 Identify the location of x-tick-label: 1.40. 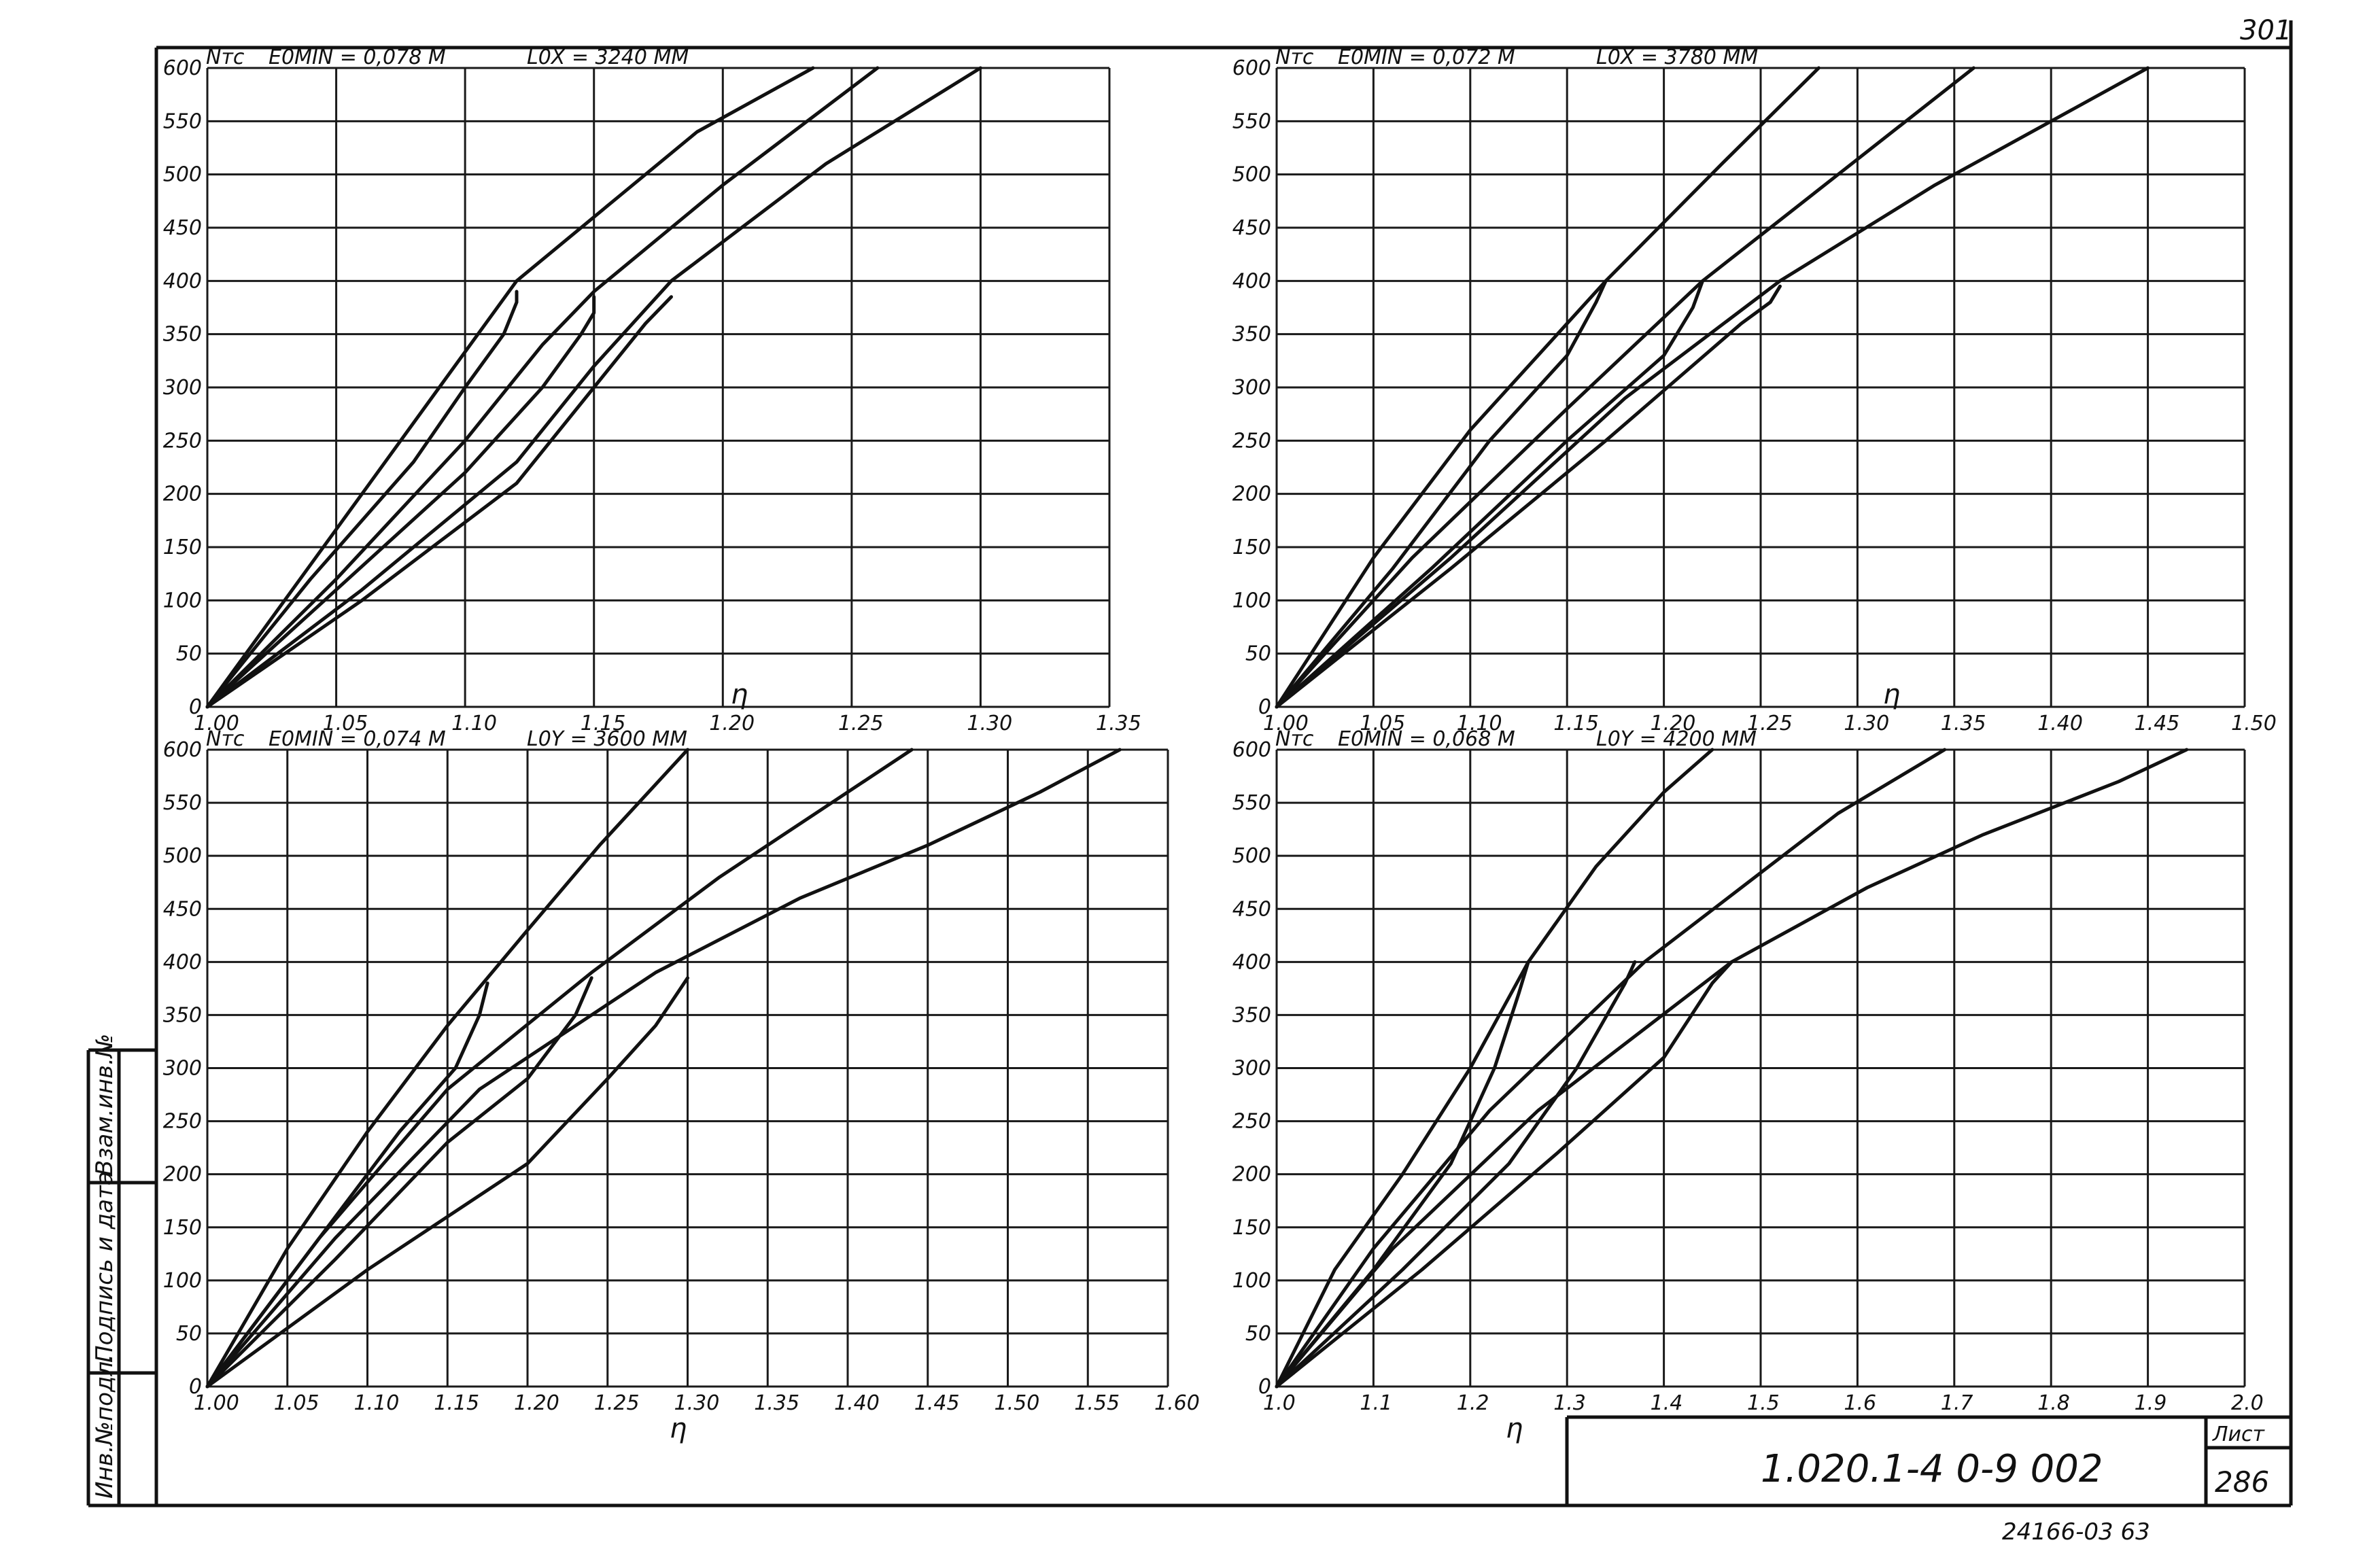
(2060, 723).